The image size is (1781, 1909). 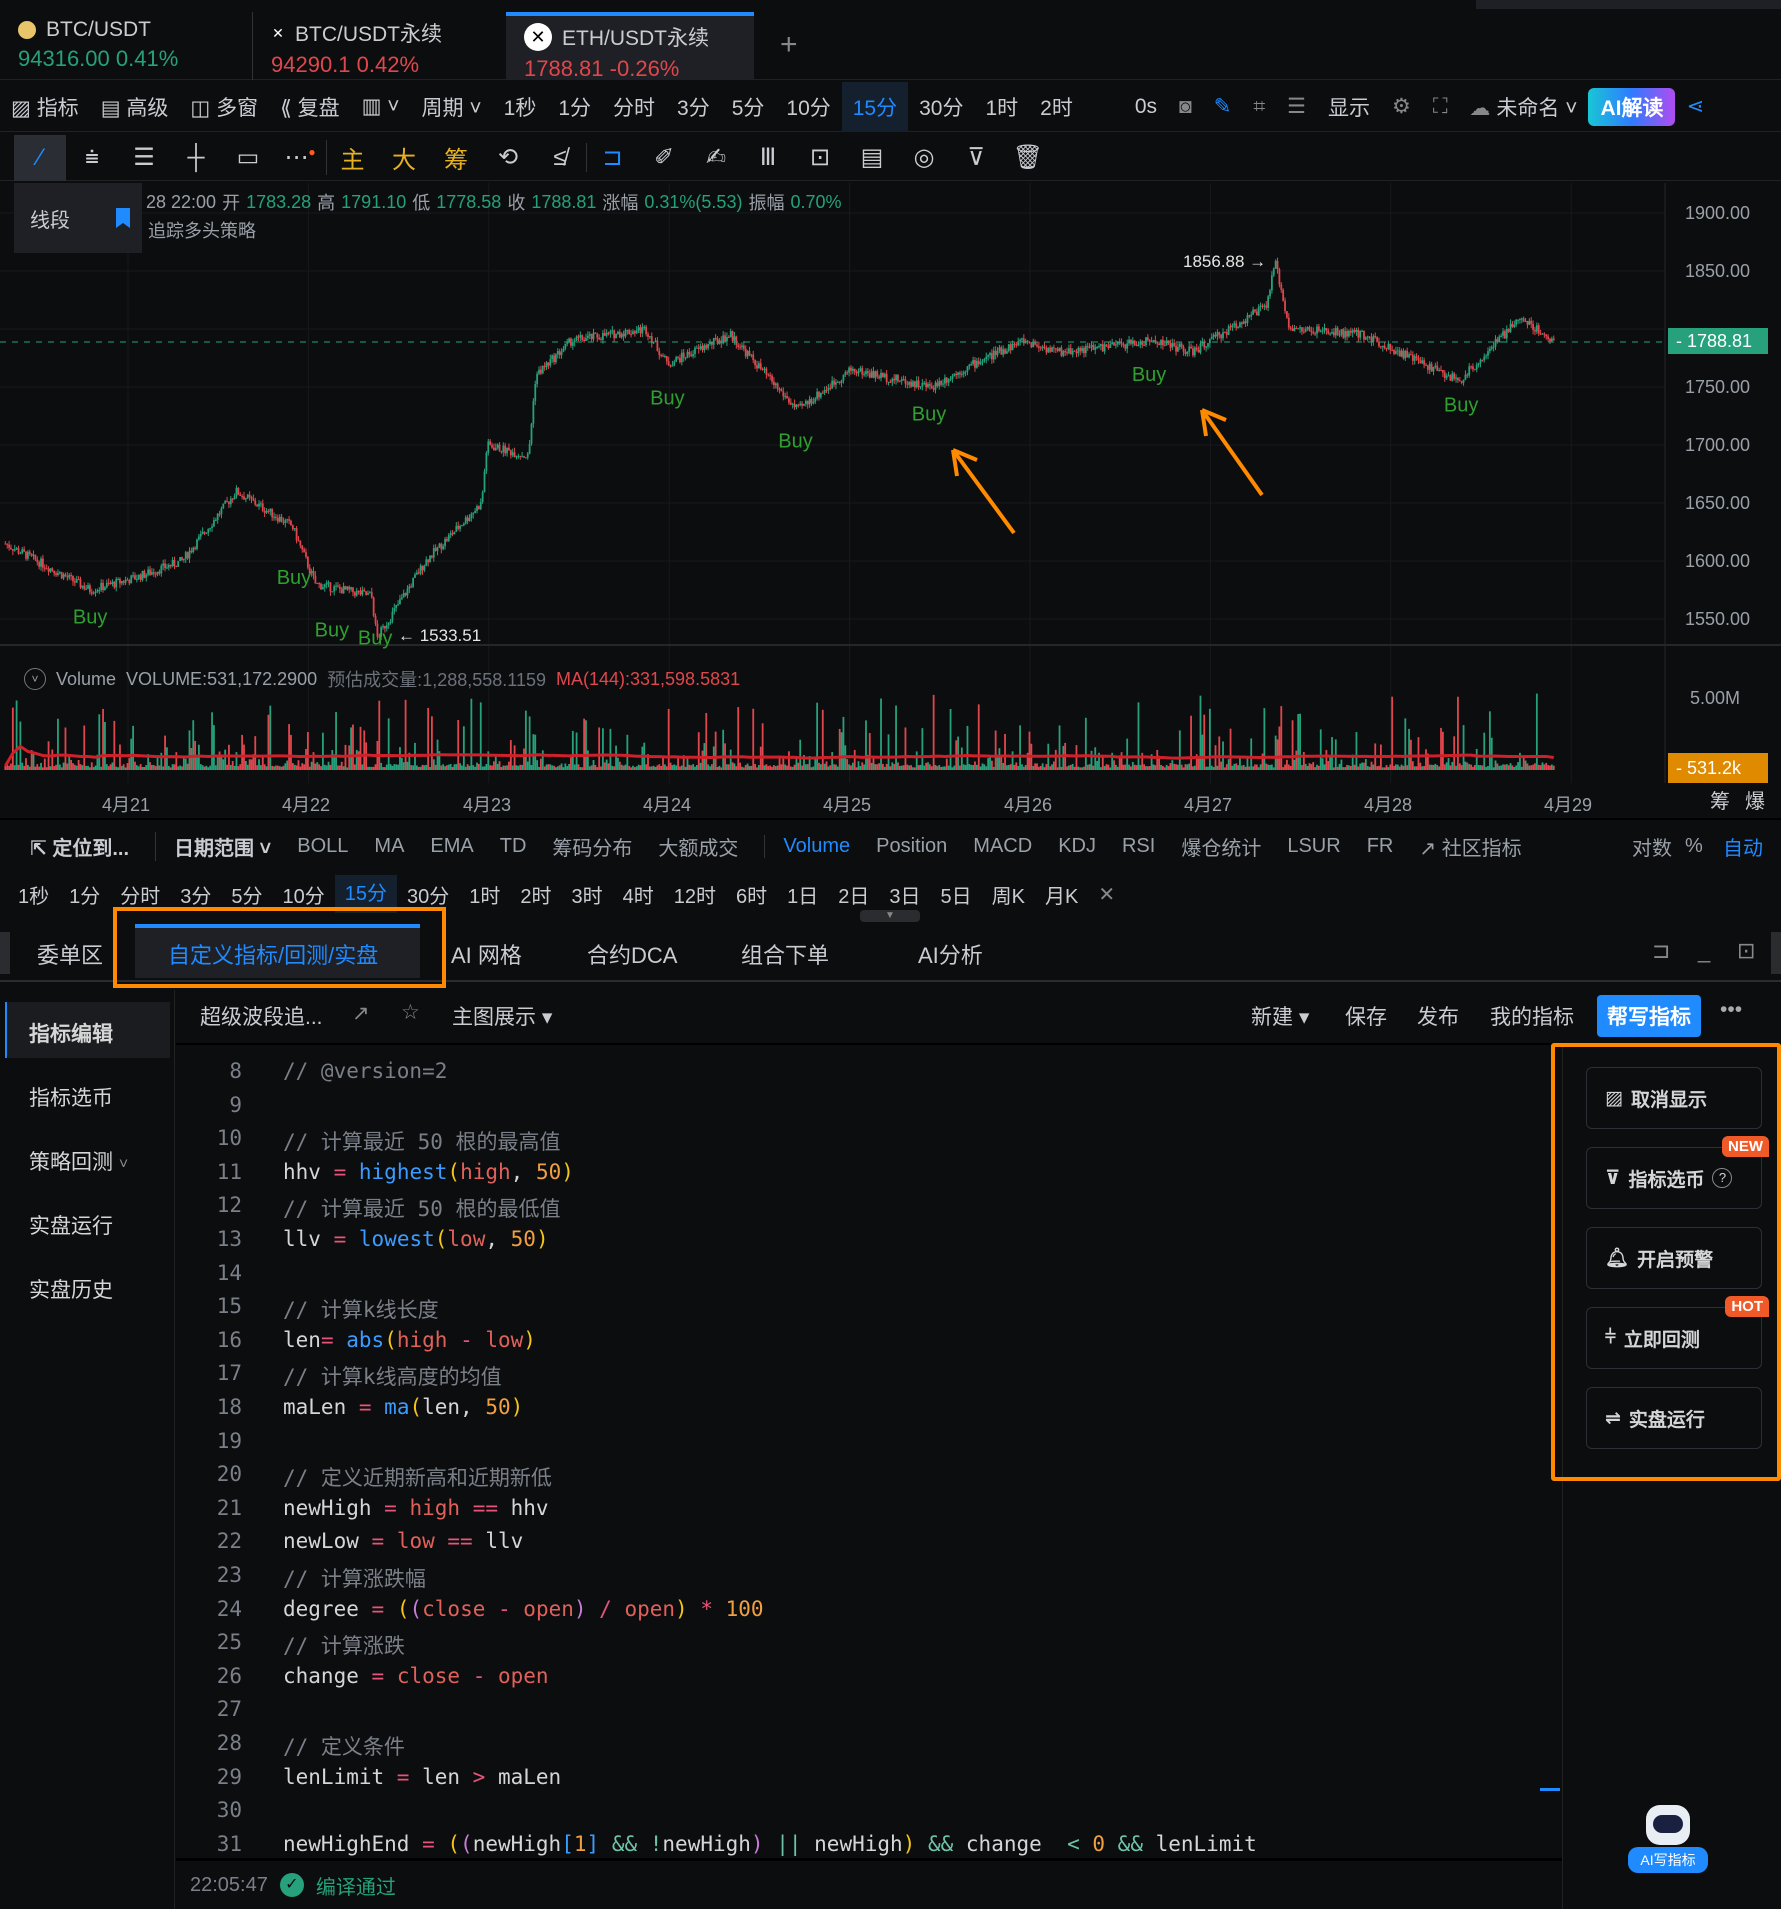 What do you see at coordinates (34, 896) in the screenshot?
I see `period-item: 1秒` at bounding box center [34, 896].